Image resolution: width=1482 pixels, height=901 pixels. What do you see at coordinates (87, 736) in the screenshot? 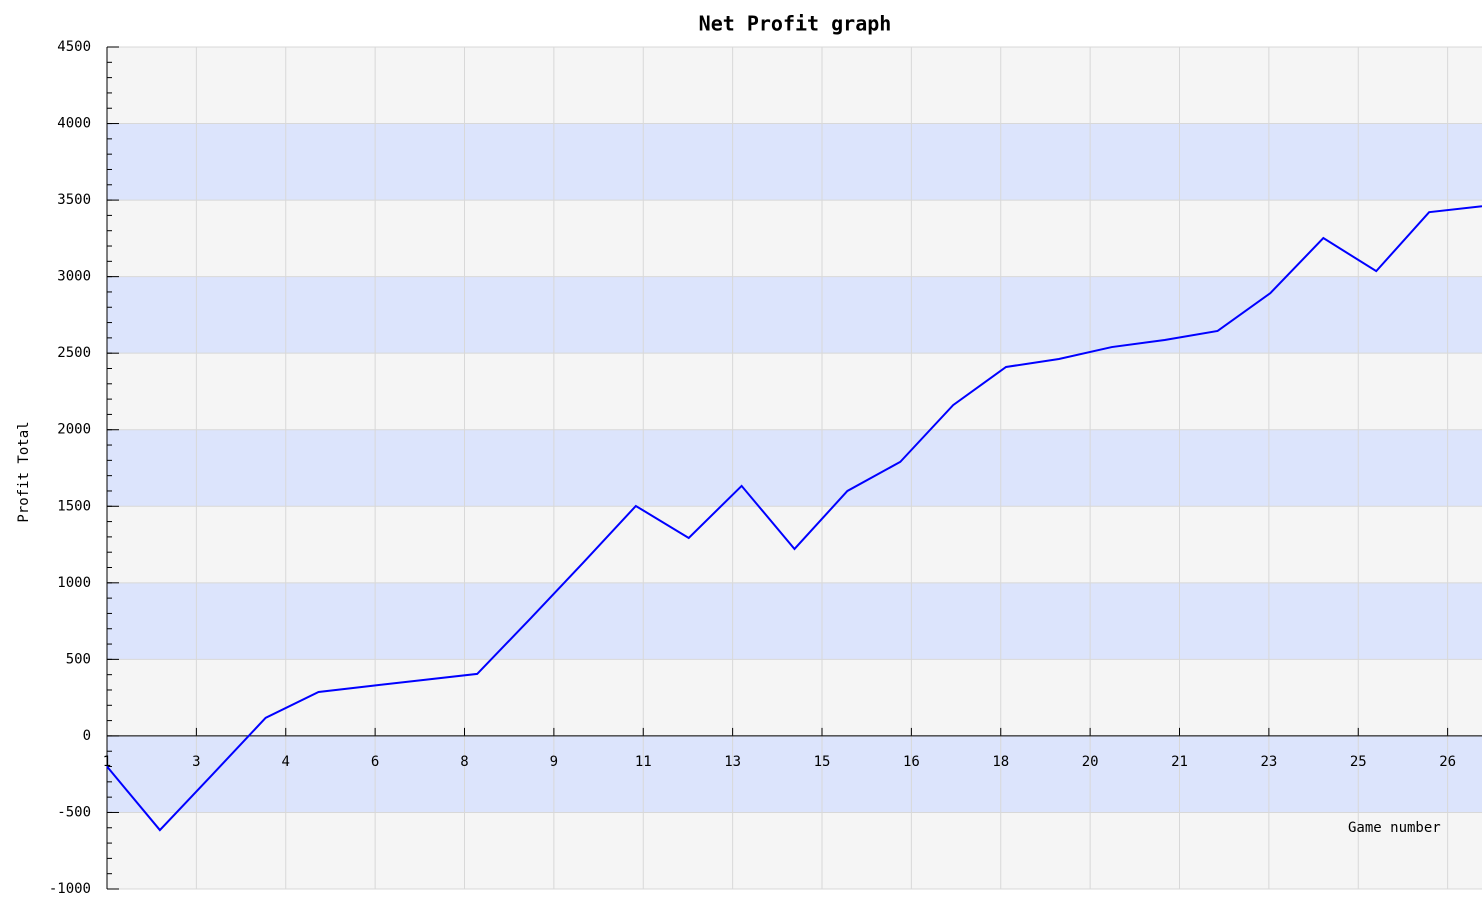
I see `y-tick-label: 0` at bounding box center [87, 736].